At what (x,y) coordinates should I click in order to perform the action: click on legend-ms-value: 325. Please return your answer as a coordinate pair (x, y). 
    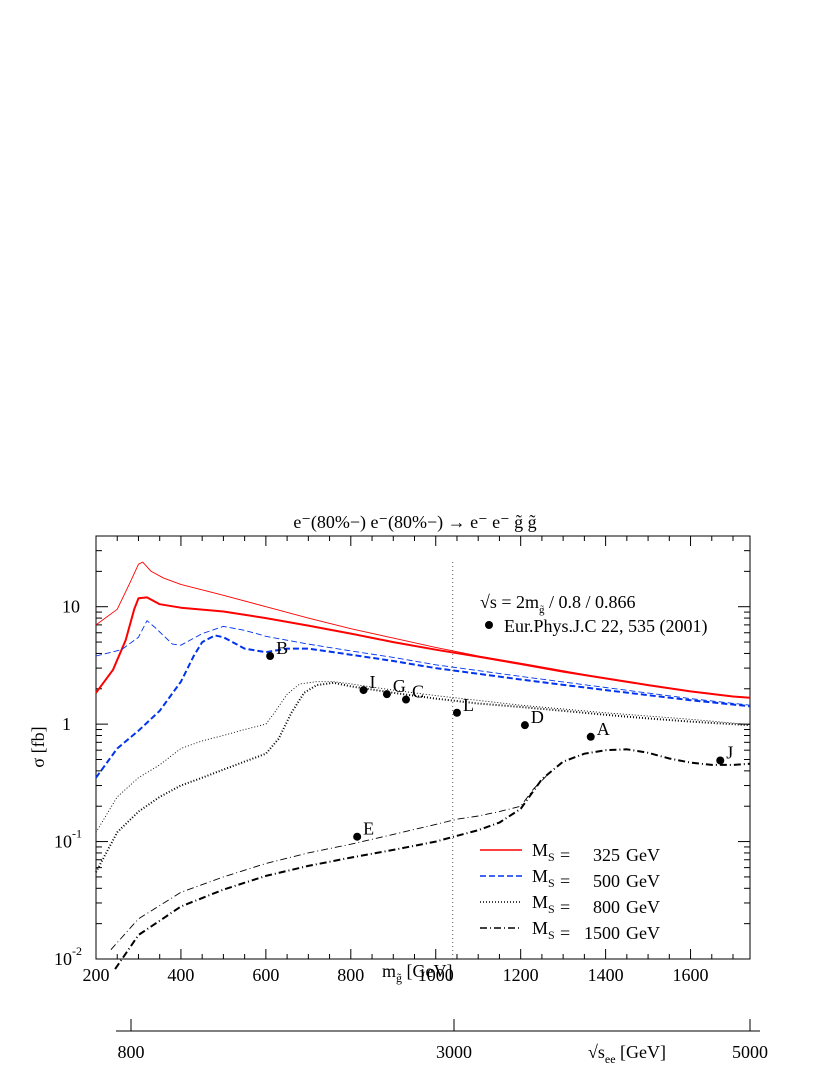
    Looking at the image, I should click on (606, 855).